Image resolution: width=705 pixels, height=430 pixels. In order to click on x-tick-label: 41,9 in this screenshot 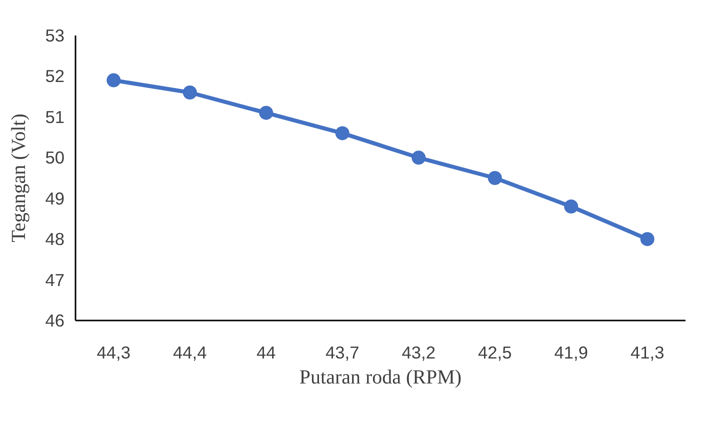, I will do `click(571, 352)`.